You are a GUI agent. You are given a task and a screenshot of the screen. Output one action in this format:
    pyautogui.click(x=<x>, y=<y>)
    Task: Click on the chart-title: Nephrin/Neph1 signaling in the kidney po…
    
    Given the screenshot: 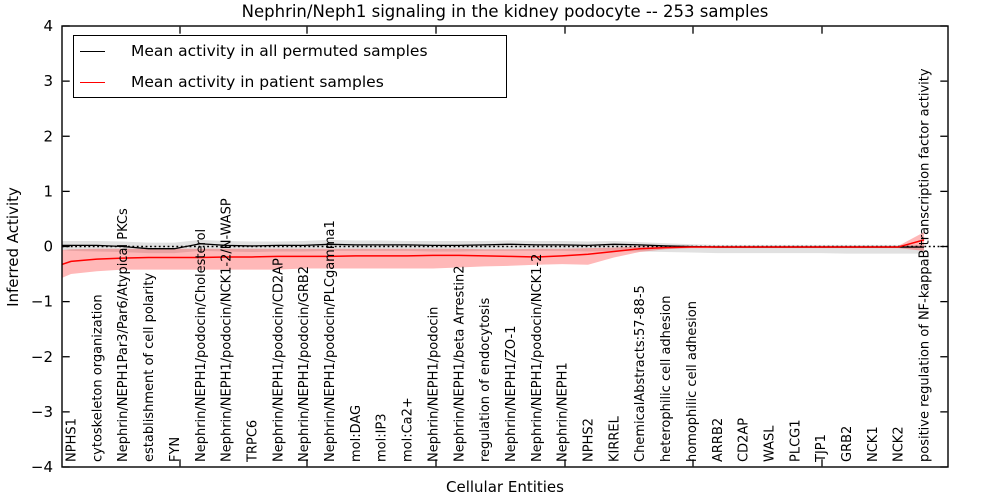 What is the action you would take?
    pyautogui.click(x=505, y=11)
    